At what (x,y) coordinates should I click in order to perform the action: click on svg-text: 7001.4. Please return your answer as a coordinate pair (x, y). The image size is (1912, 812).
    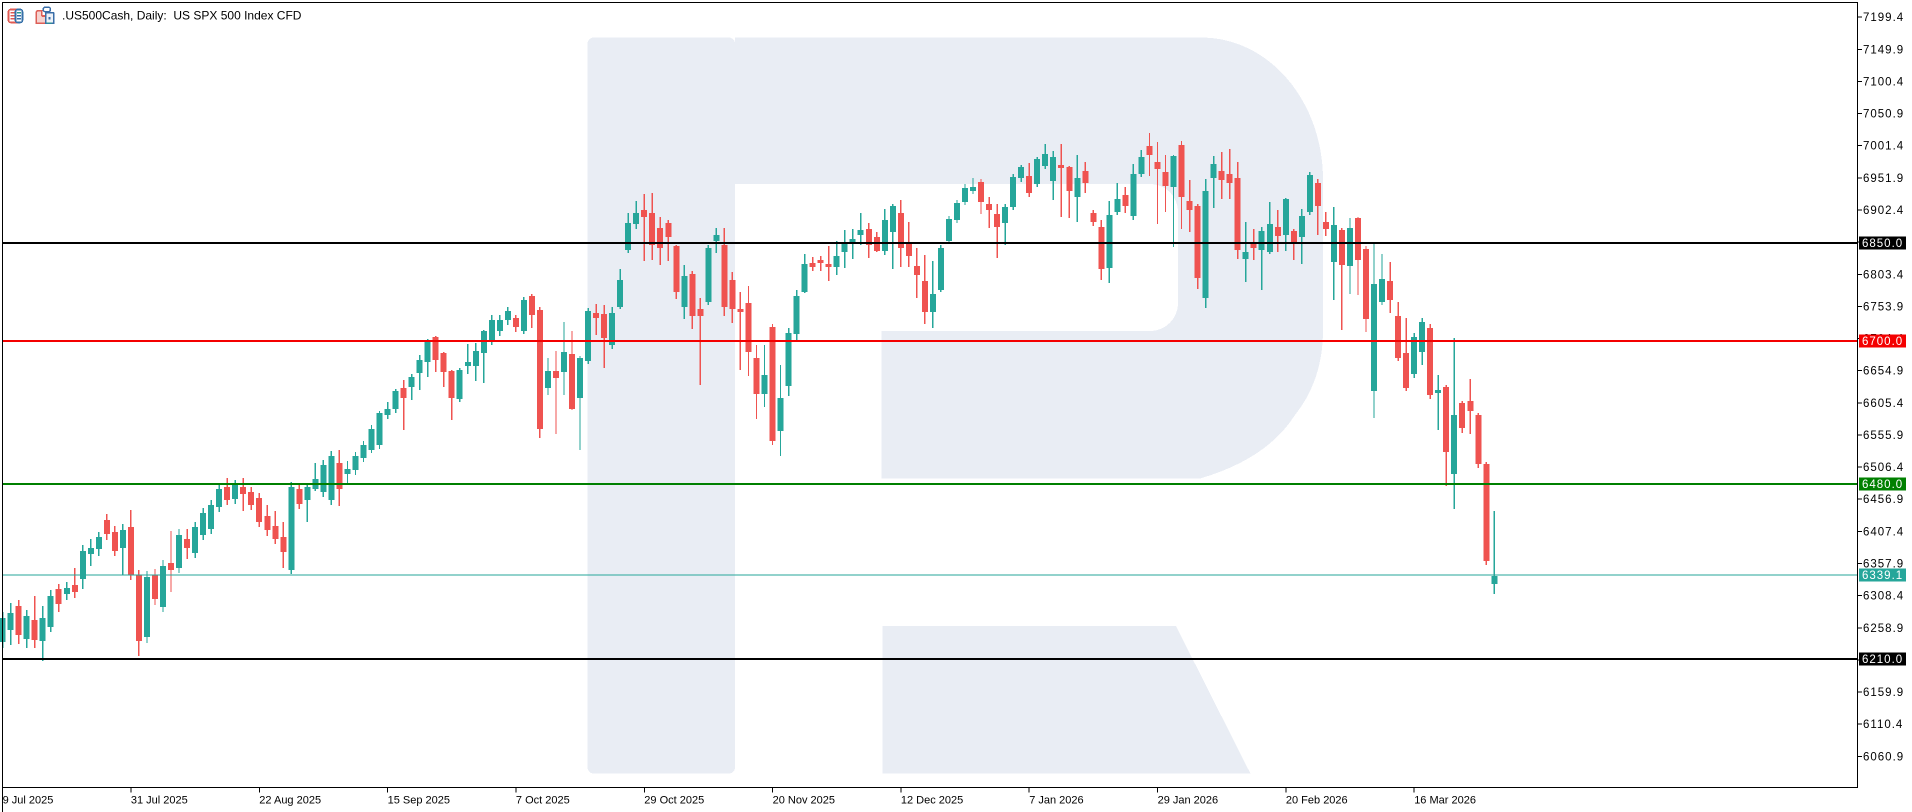
    Looking at the image, I should click on (1883, 147).